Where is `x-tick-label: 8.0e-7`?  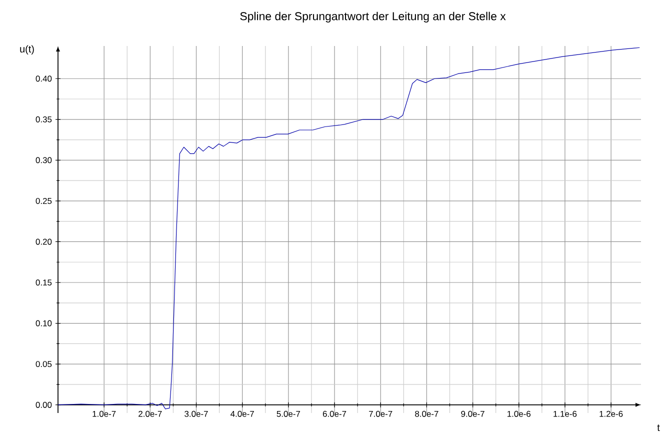
x-tick-label: 8.0e-7 is located at coordinates (426, 413).